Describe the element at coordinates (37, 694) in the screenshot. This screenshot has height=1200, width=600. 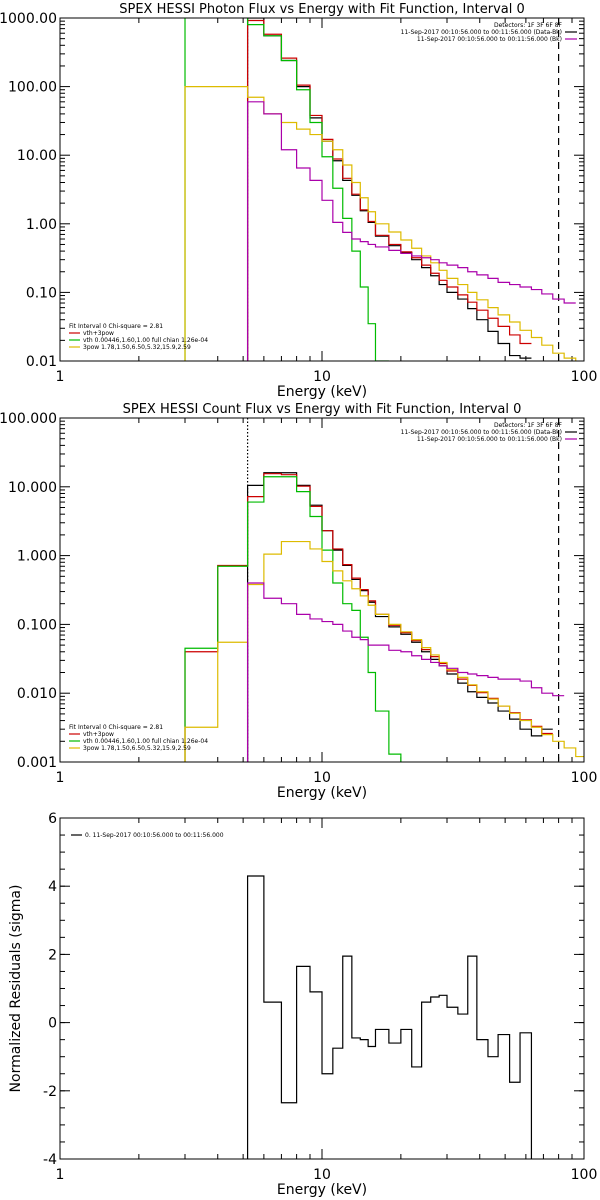
I see `y-tick-label: 0.010` at that location.